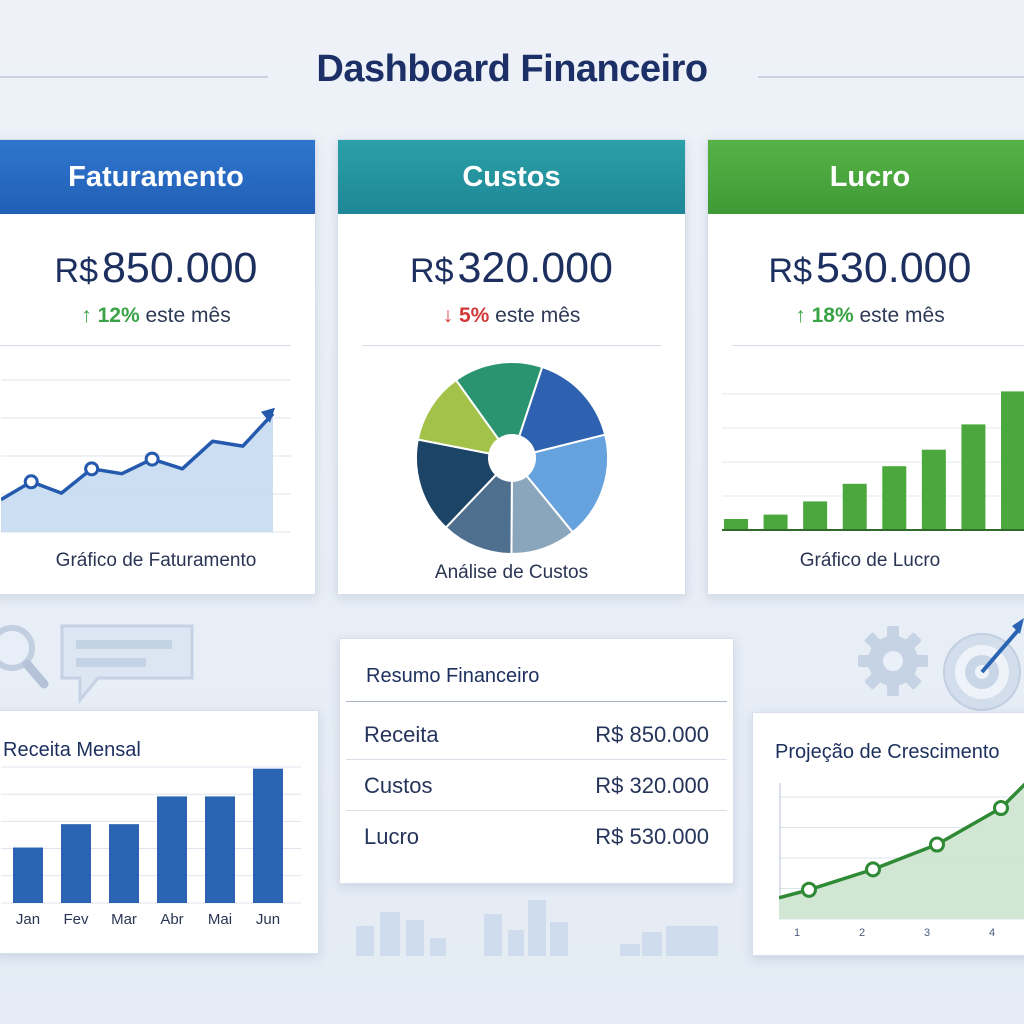 This screenshot has height=1024, width=1024. Describe the element at coordinates (220, 919) in the screenshot. I see `month-label: Mai` at that location.